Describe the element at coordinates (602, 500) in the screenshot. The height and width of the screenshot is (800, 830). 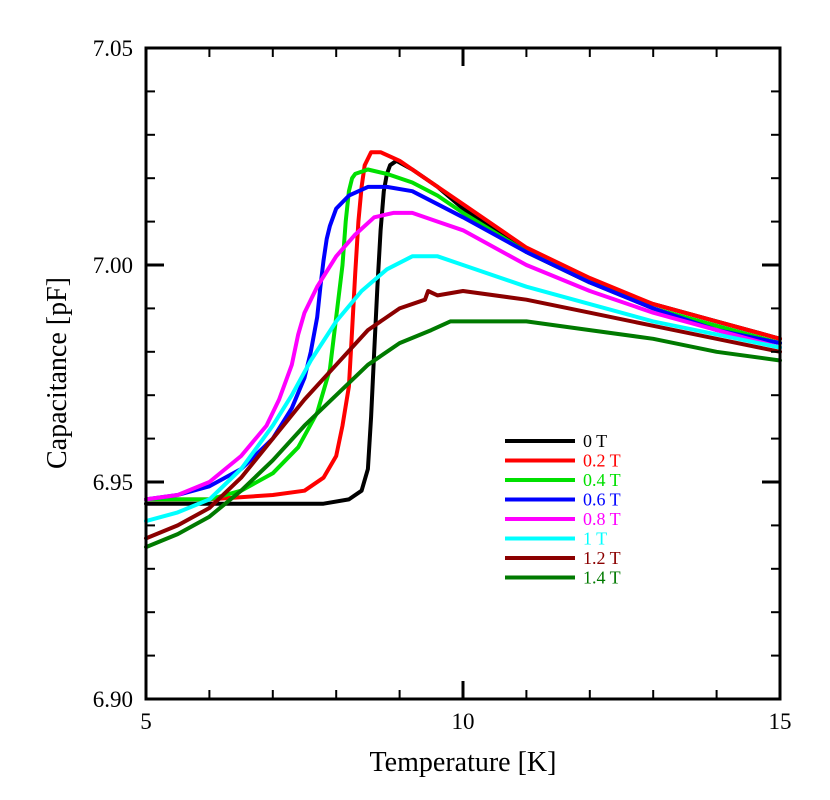
I see `legend-label-3: 0.6 T` at that location.